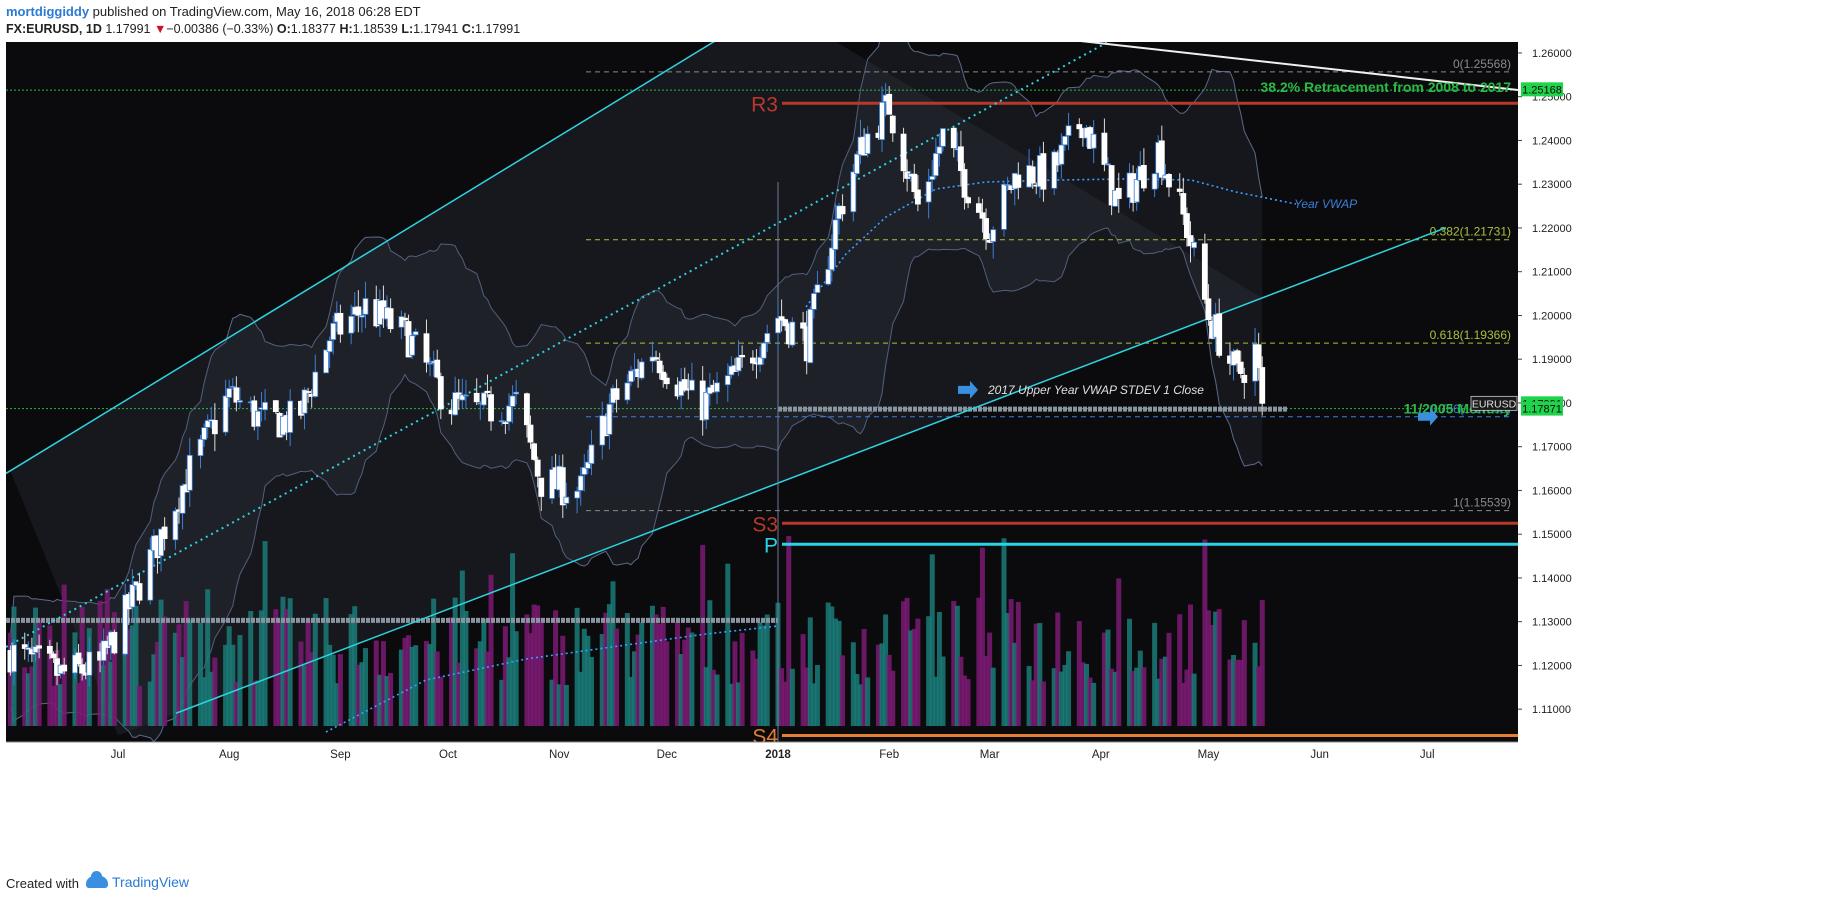 This screenshot has width=1824, height=901. What do you see at coordinates (48, 11) in the screenshot?
I see `author-link: mortdiggiddy` at bounding box center [48, 11].